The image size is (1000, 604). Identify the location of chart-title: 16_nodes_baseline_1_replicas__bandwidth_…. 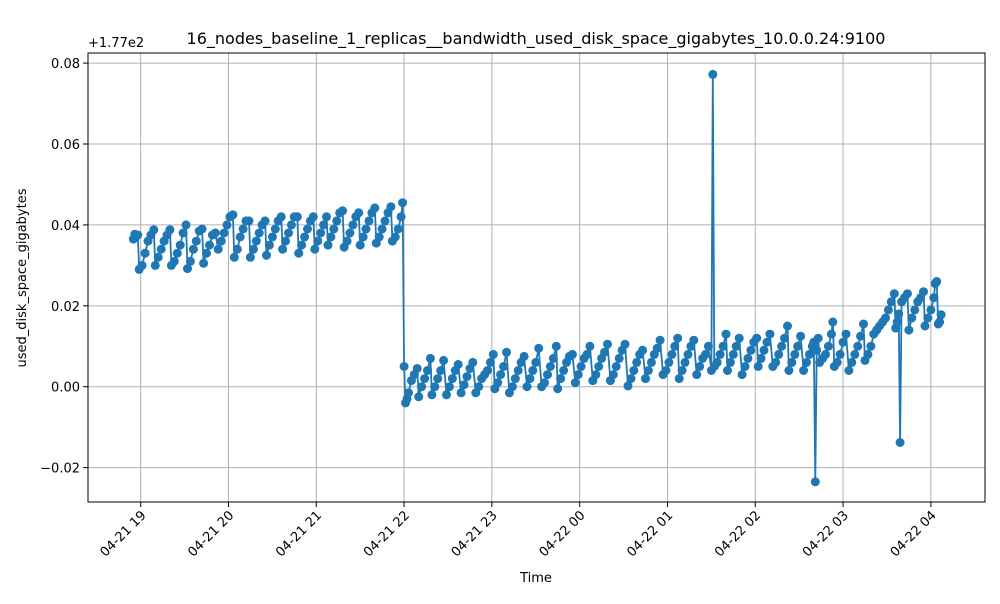
(536, 39).